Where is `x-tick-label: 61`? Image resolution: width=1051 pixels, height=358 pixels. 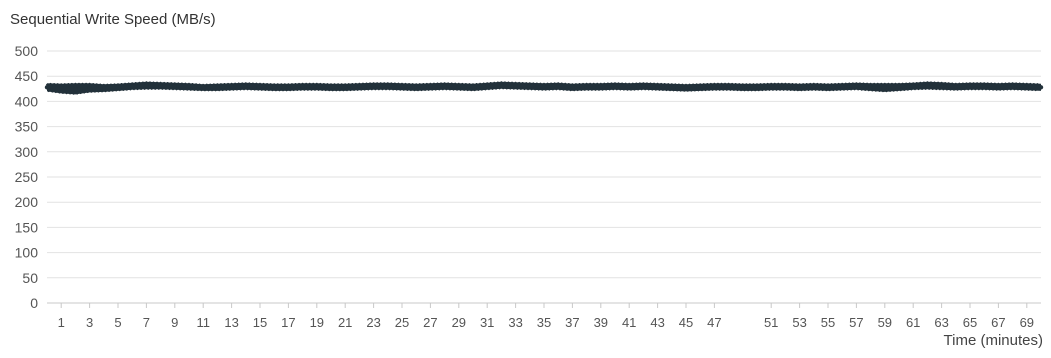
x-tick-label: 61 is located at coordinates (913, 322).